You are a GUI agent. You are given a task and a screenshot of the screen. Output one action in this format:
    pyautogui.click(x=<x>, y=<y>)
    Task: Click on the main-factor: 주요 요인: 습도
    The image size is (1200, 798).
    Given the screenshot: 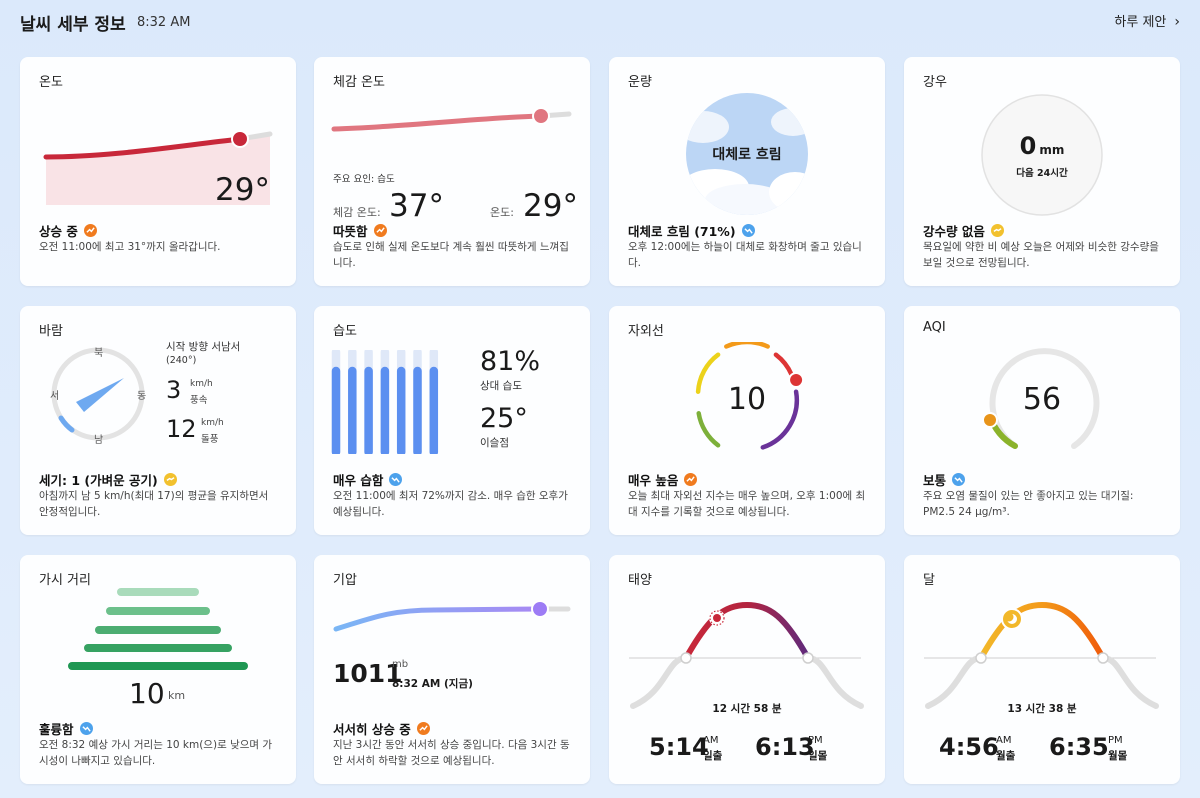 What is the action you would take?
    pyautogui.click(x=364, y=179)
    